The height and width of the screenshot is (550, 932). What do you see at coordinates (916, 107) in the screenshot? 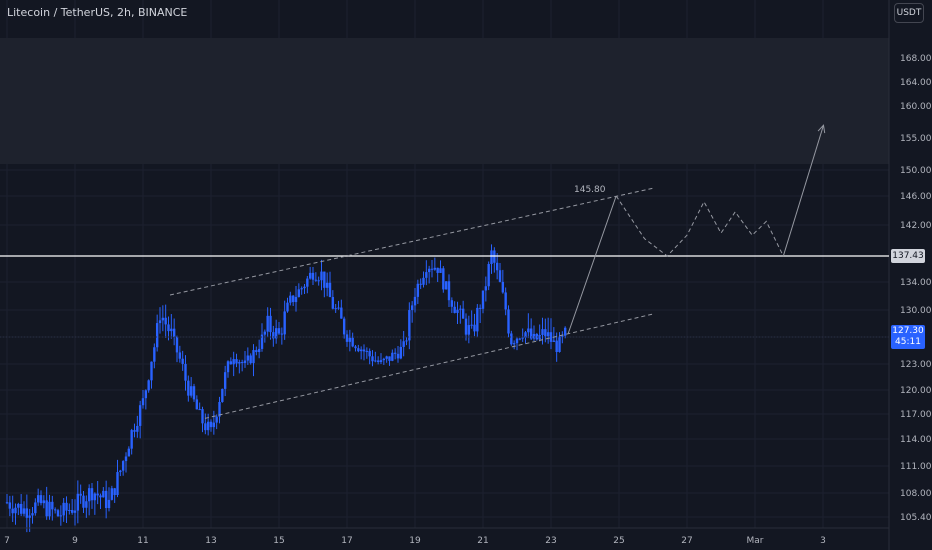
I see `price-tick-label: 160.00` at bounding box center [916, 107].